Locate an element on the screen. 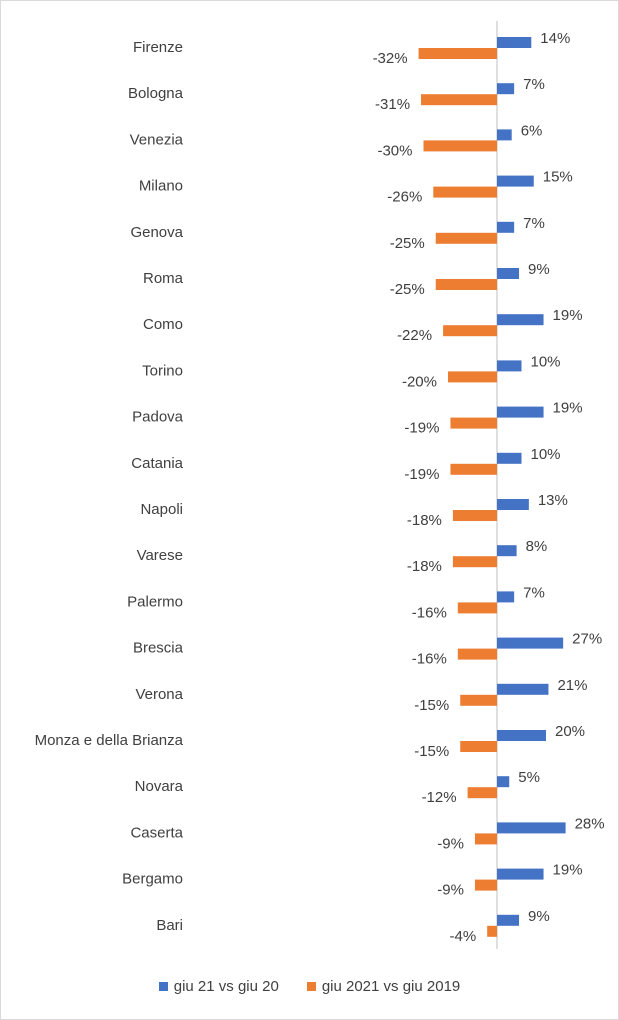 The image size is (619, 1020). category-label: Bari is located at coordinates (169, 925).